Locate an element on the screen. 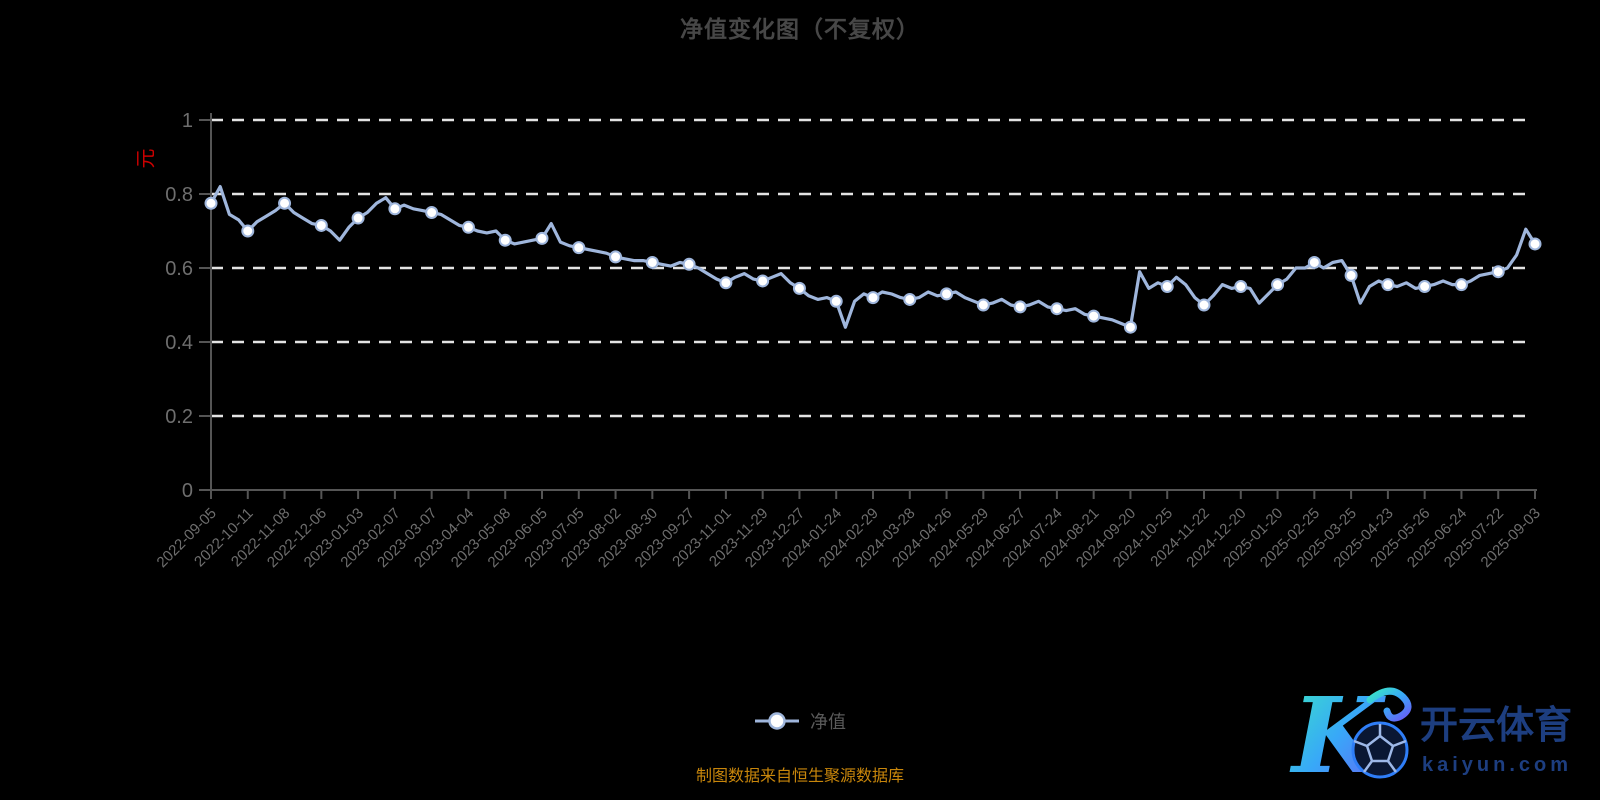 The width and height of the screenshot is (1600, 800). series-markers is located at coordinates (873, 265).